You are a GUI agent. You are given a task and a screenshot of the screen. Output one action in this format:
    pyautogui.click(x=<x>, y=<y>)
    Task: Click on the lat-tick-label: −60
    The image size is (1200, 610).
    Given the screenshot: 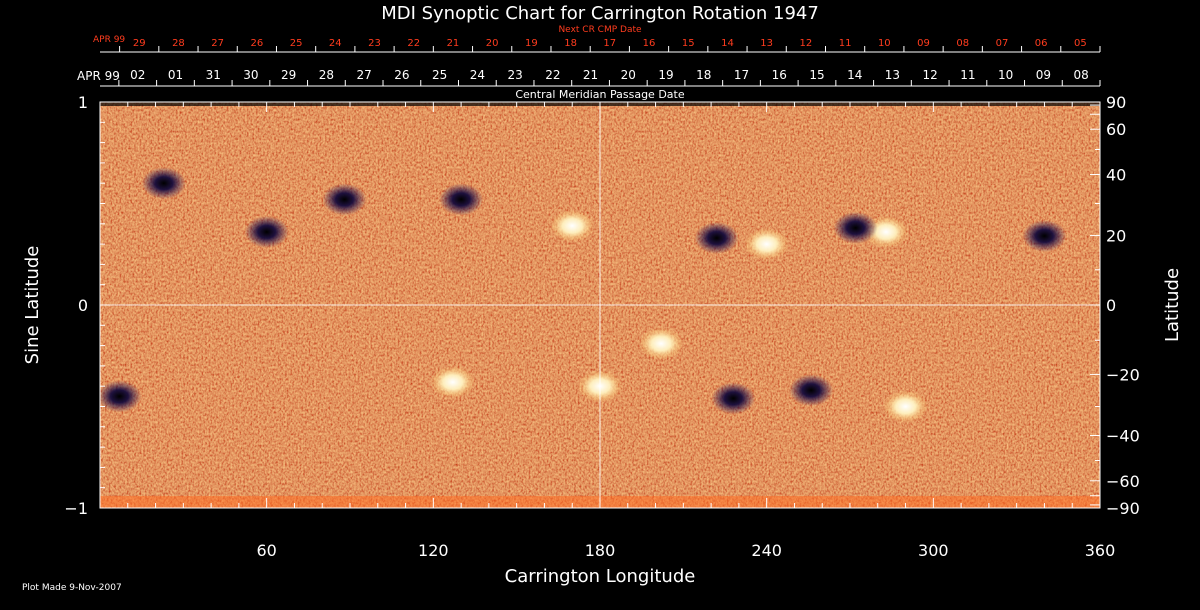 What is the action you would take?
    pyautogui.click(x=1123, y=481)
    